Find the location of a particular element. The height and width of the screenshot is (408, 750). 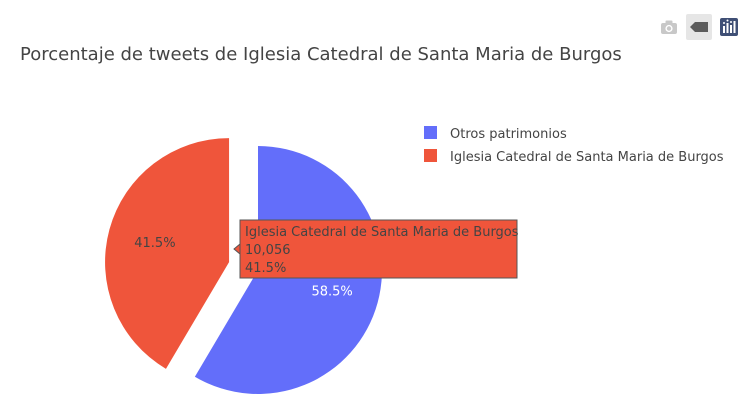

plotly-logo-button is located at coordinates (729, 27).